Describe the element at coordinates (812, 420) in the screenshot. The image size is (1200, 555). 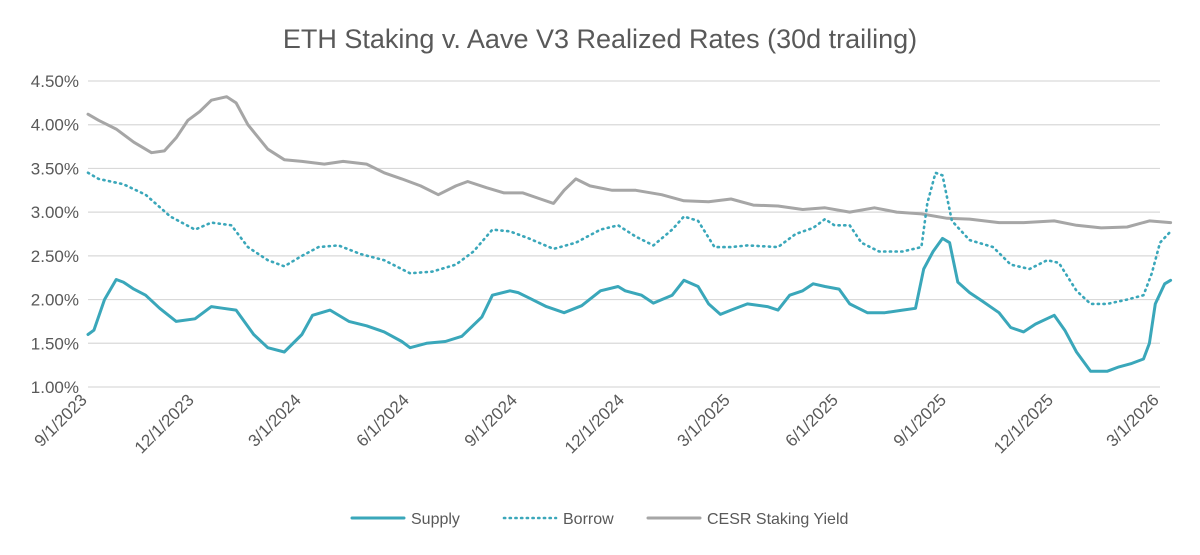
I see `x-tick-label: 6/1/2025` at that location.